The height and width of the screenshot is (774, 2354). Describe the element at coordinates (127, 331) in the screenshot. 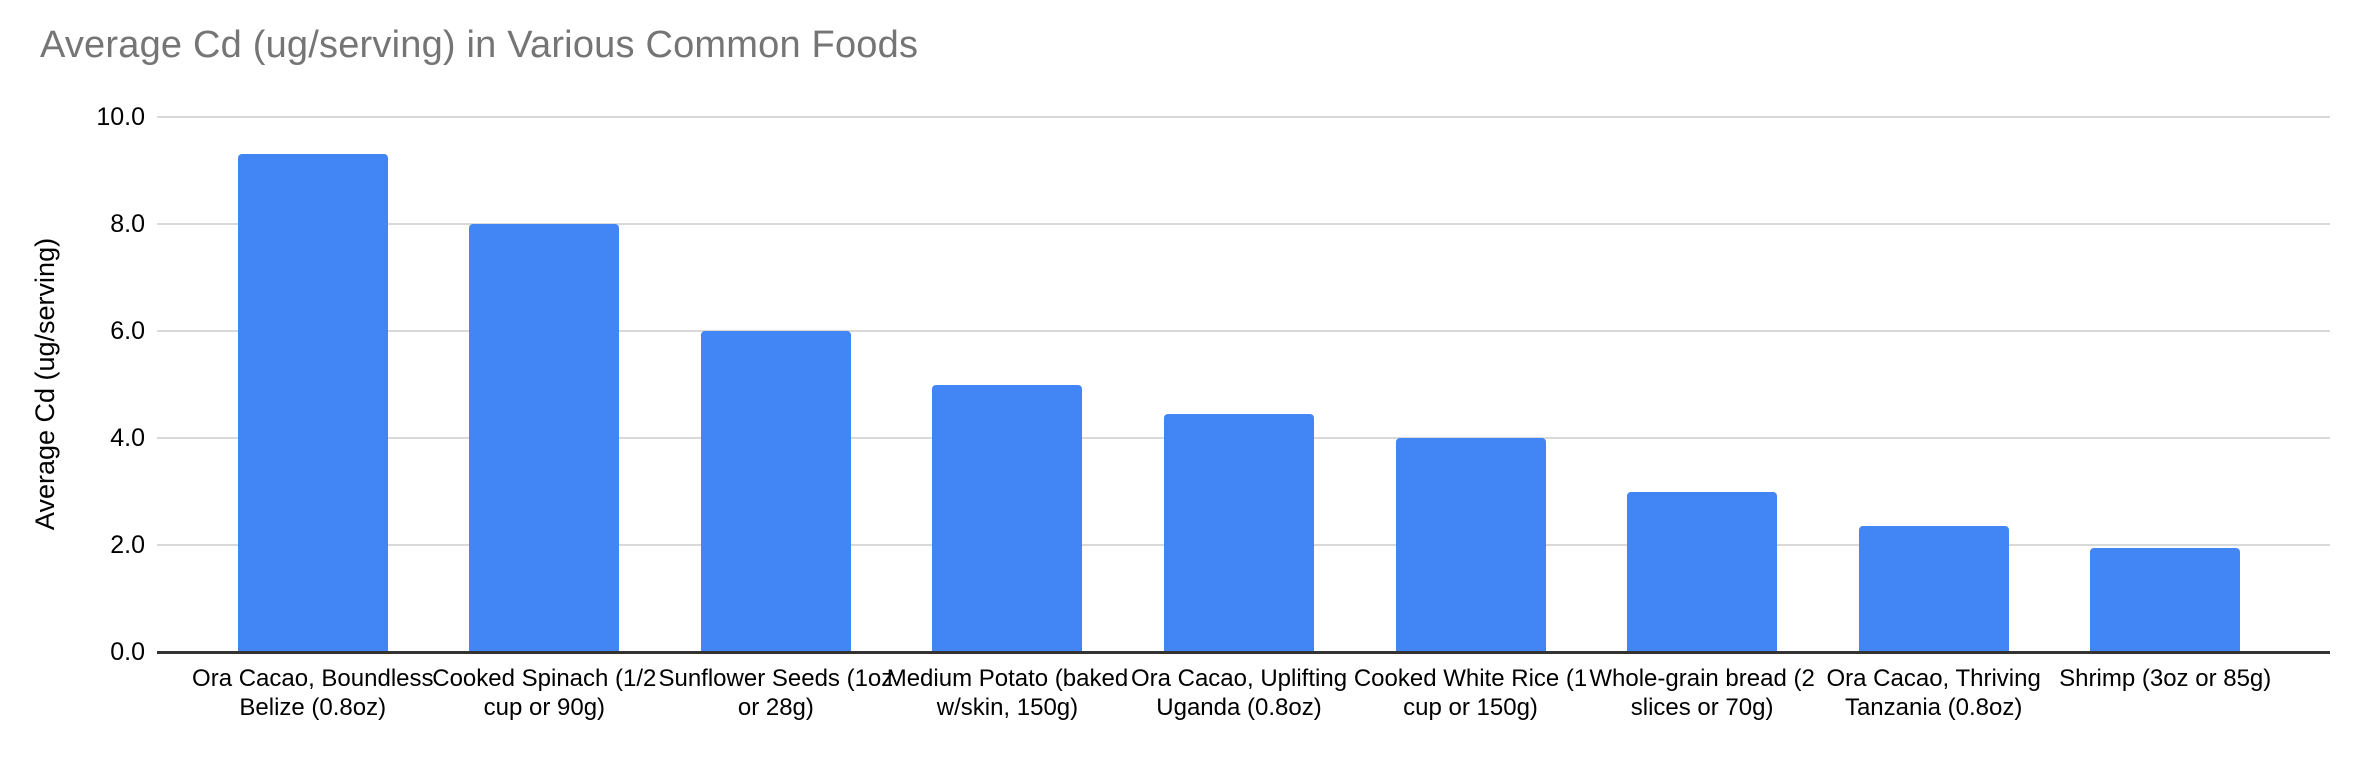

I see `y-tick-label: 6.0` at that location.